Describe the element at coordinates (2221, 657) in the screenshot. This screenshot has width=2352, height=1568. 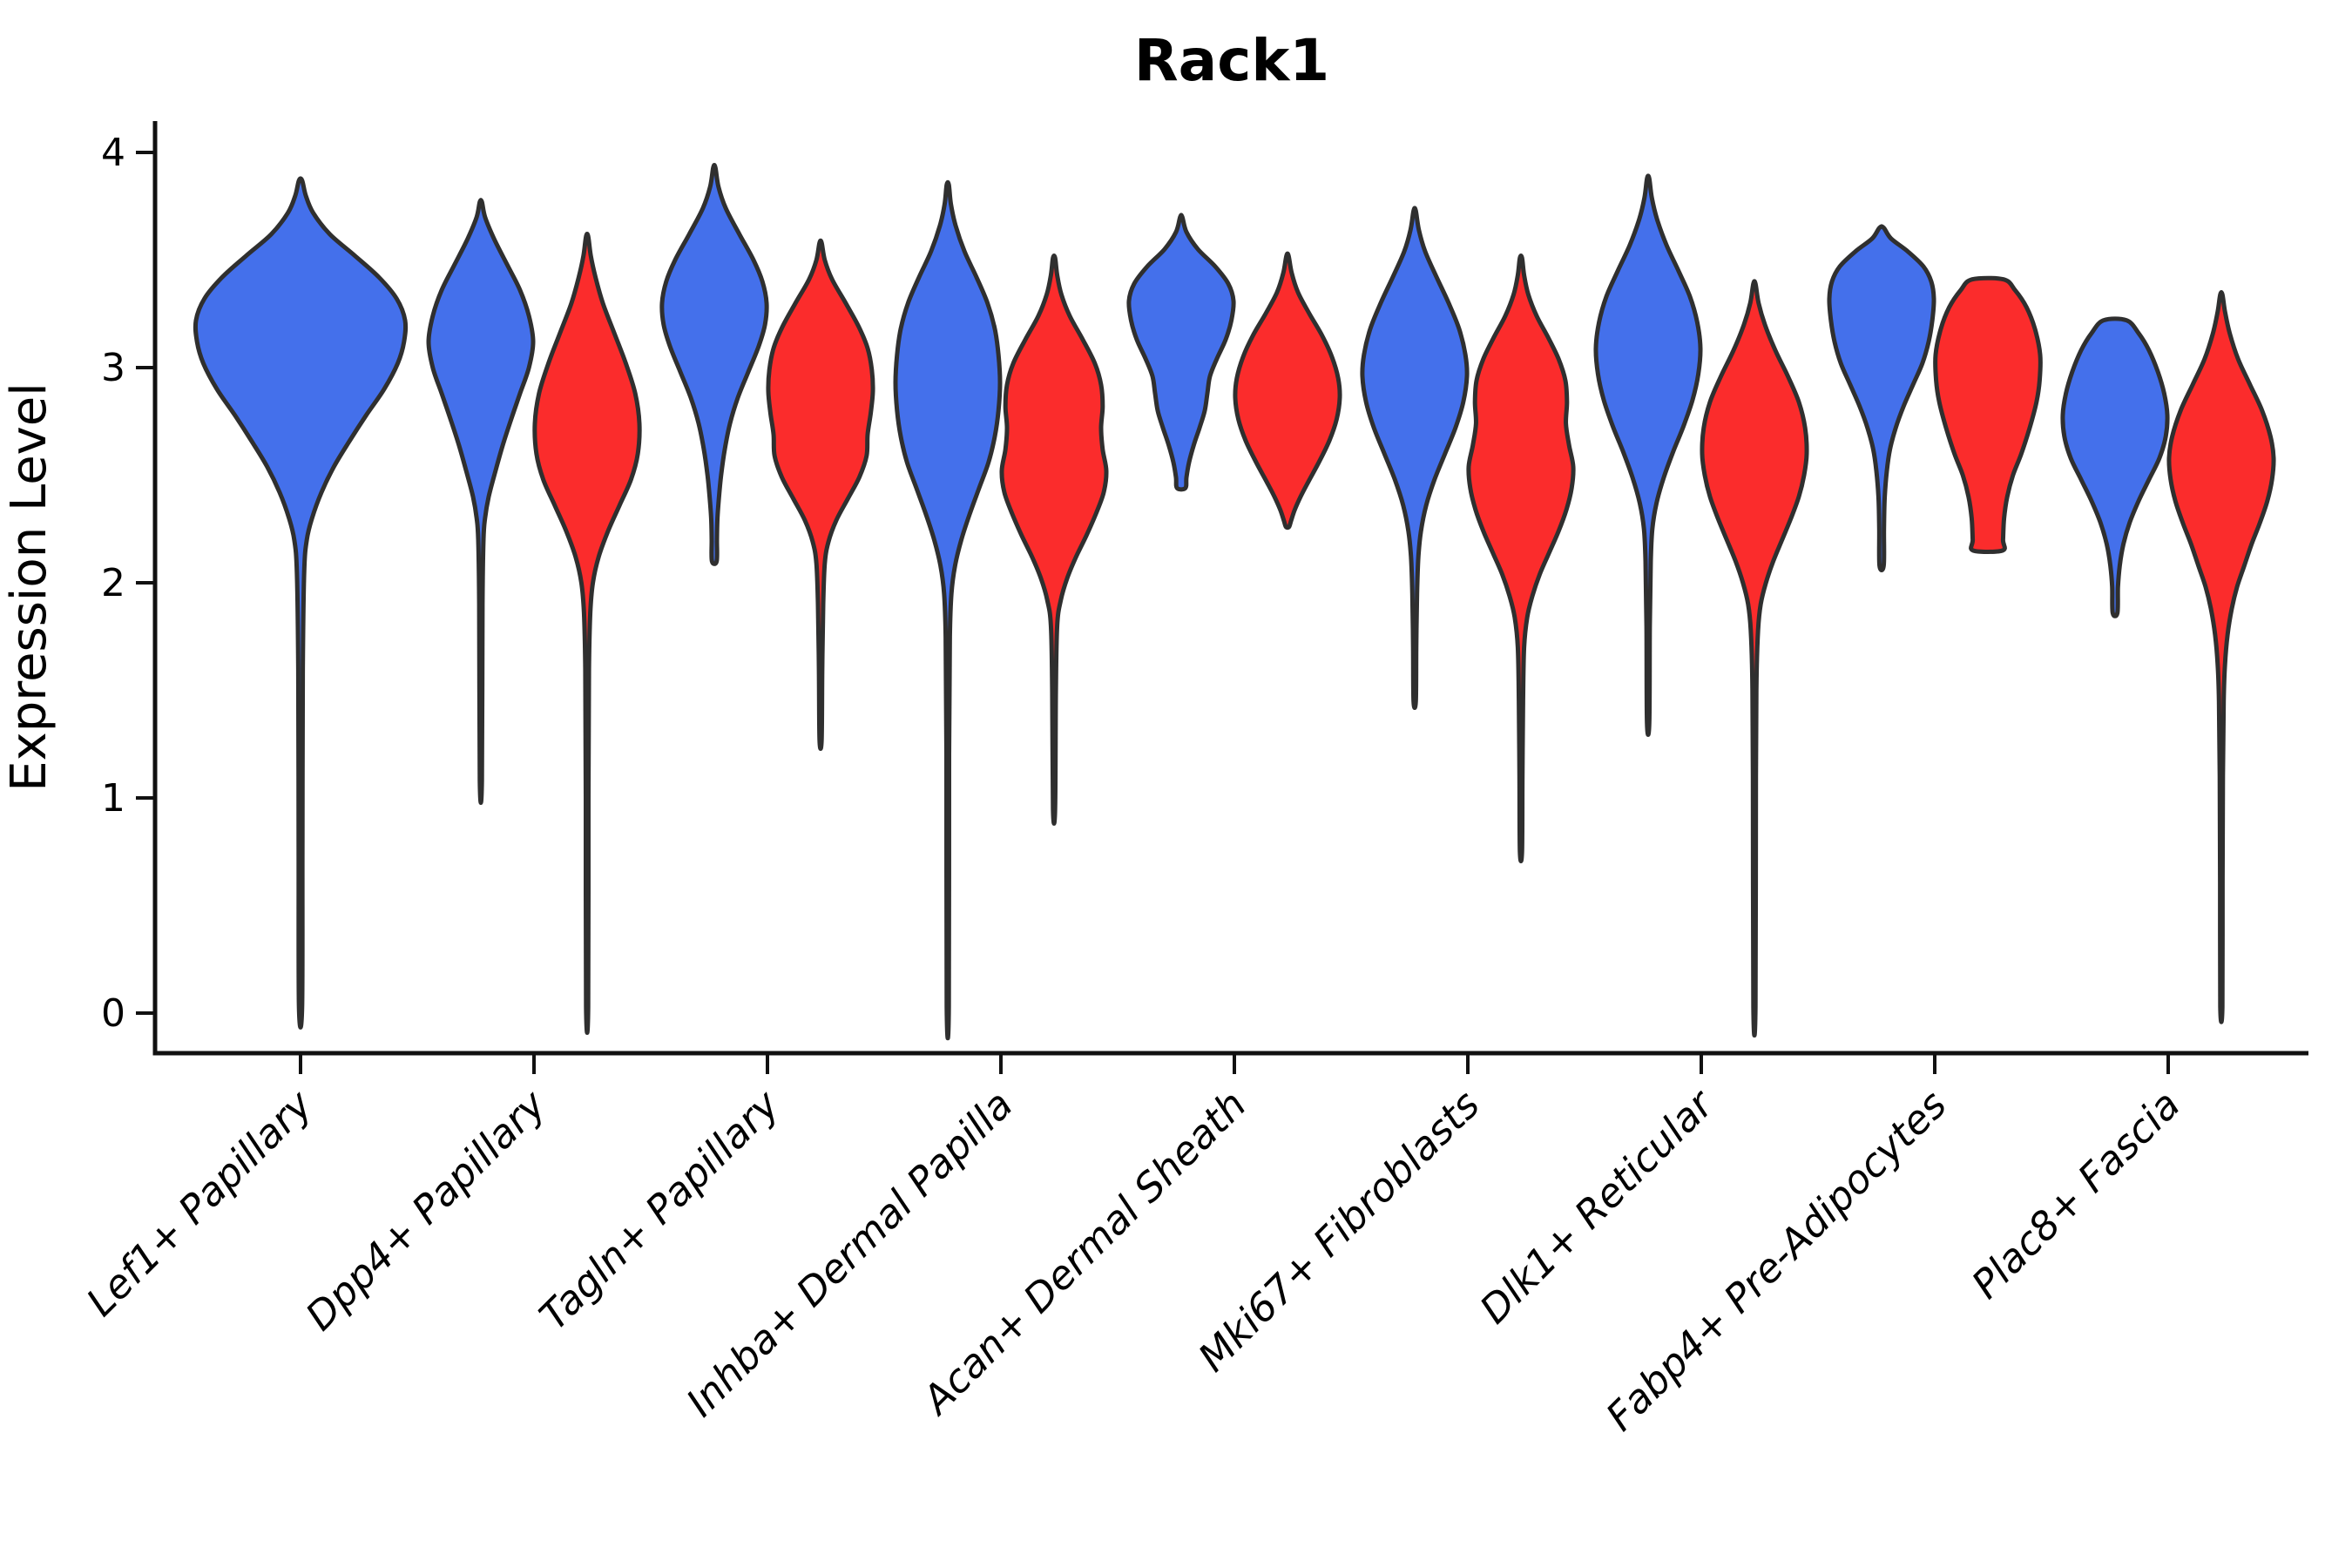
I see `violin-plac8-fascia-red` at that location.